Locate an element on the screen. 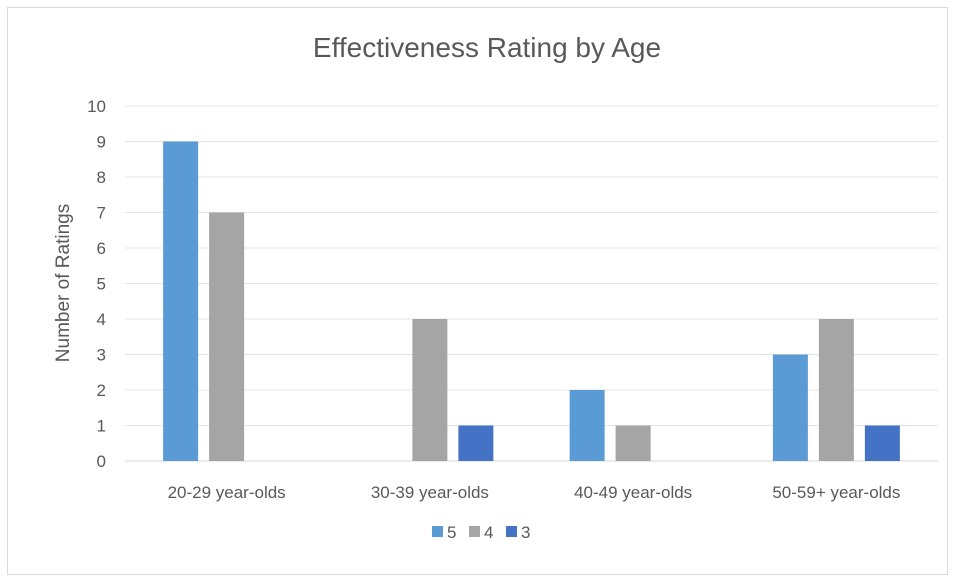 The width and height of the screenshot is (958, 582). x-tick-label: 30-39 year-olds is located at coordinates (430, 492).